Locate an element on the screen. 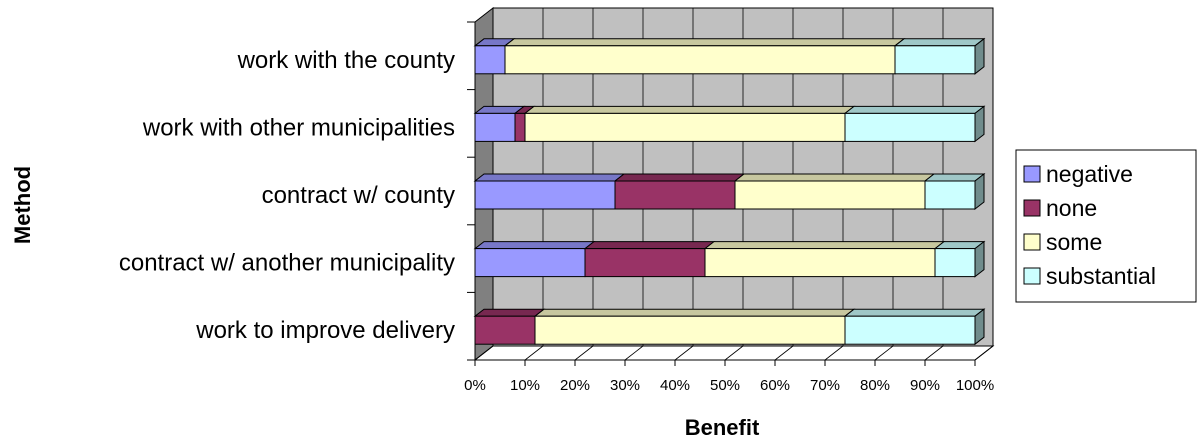 This screenshot has width=1204, height=445. legend-item-negative: negative is located at coordinates (1089, 174).